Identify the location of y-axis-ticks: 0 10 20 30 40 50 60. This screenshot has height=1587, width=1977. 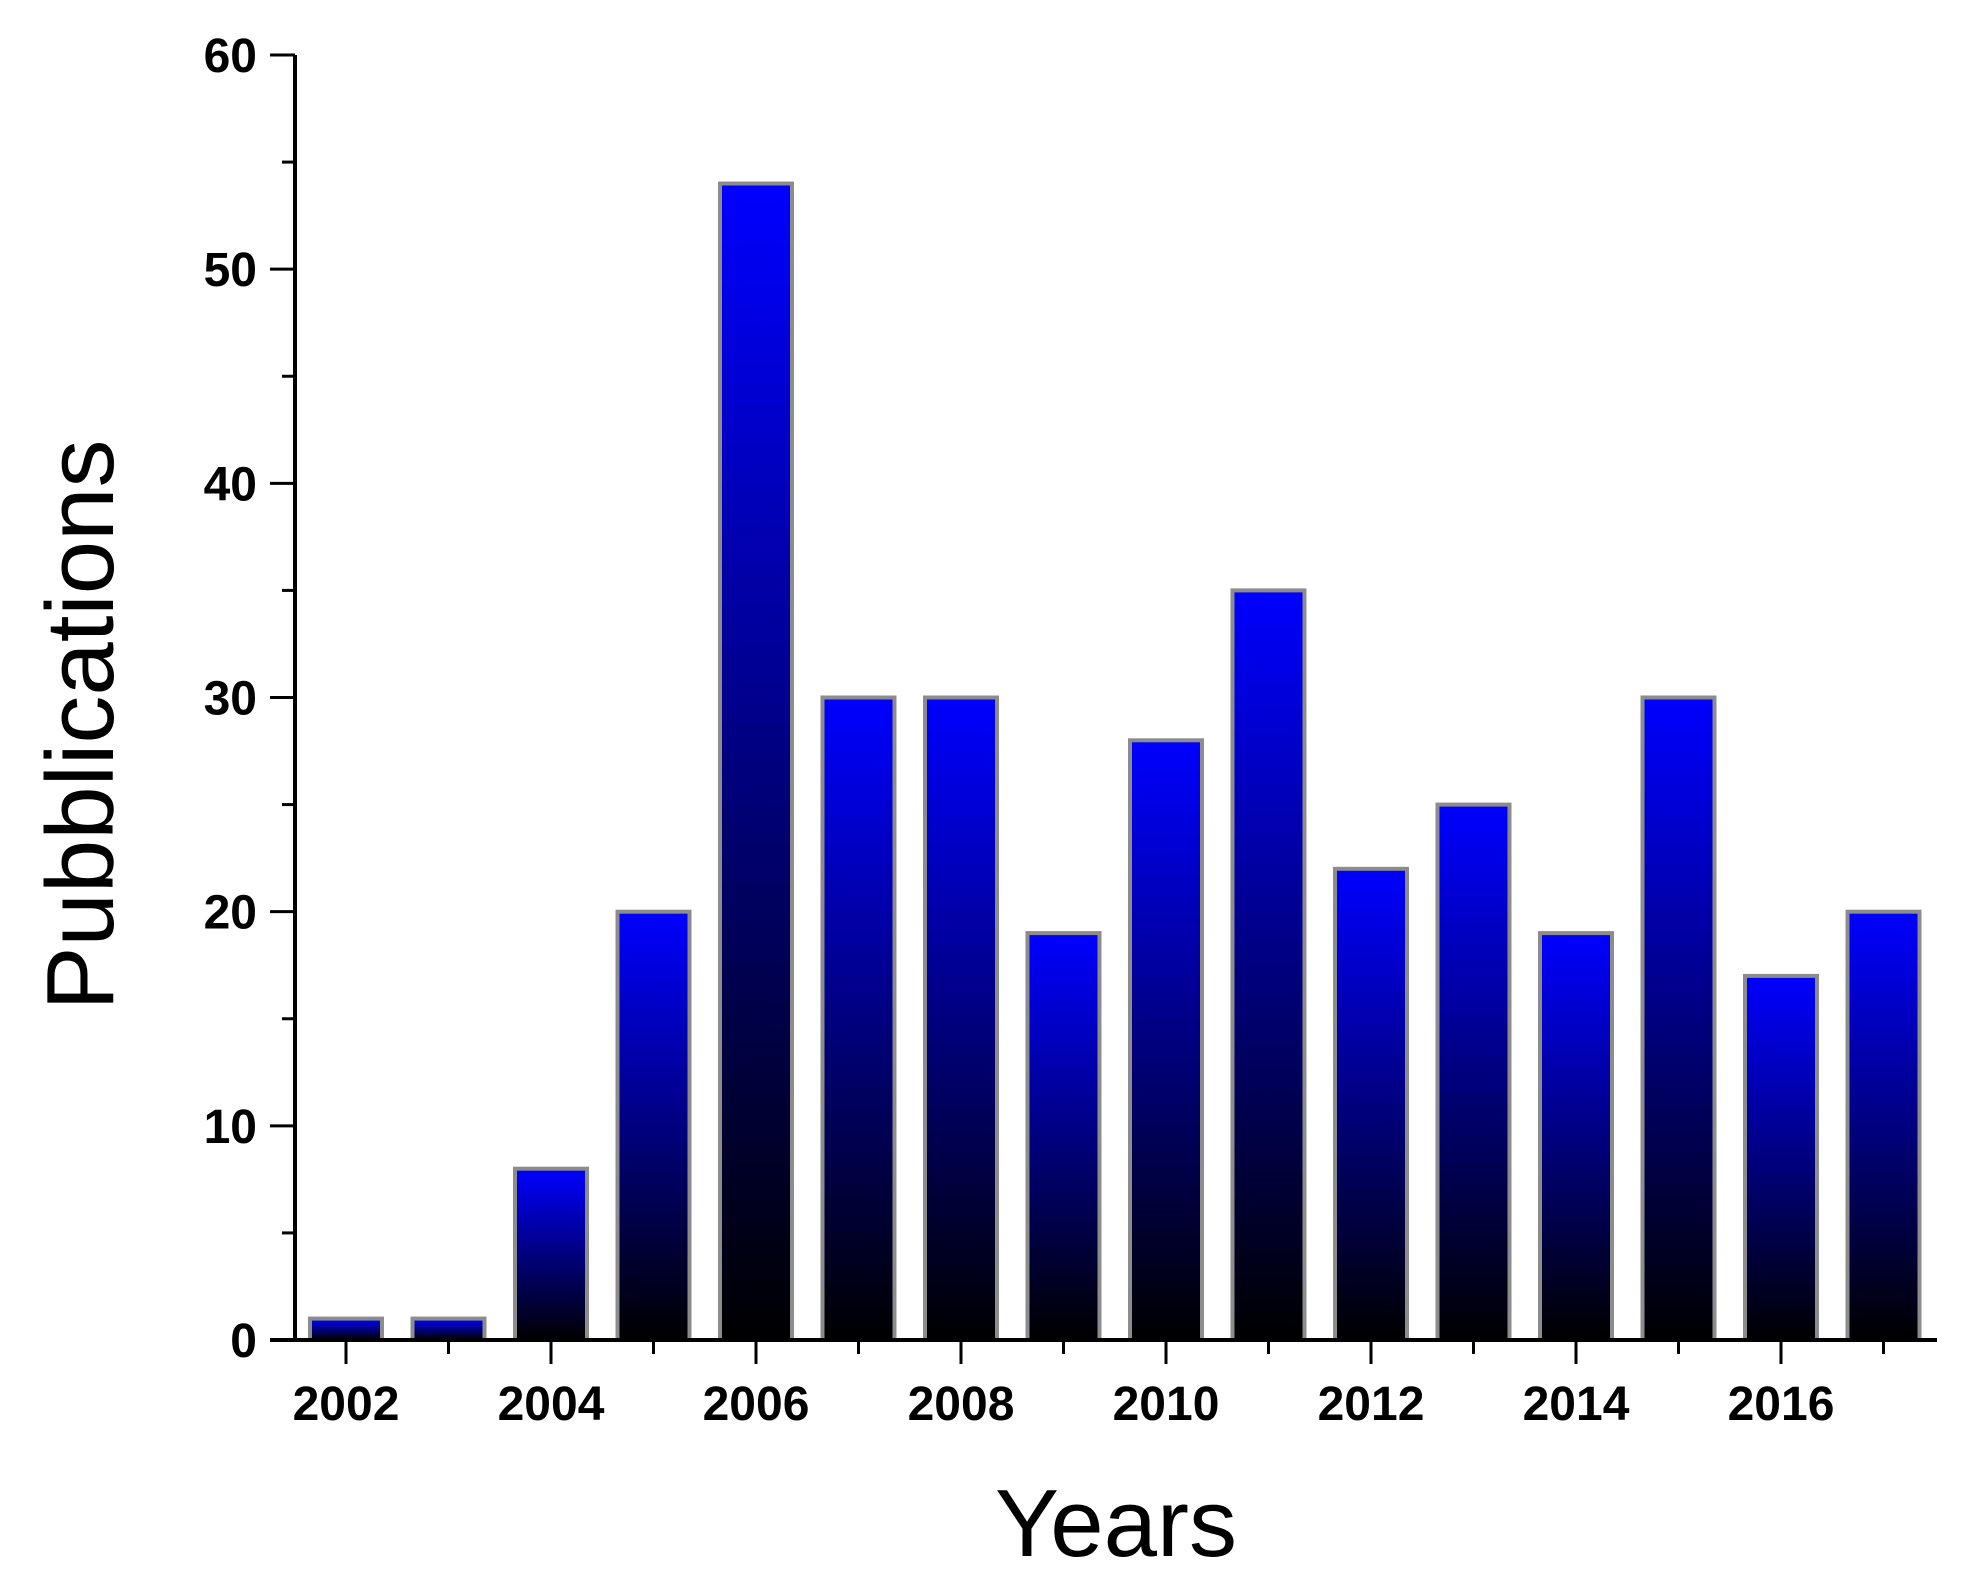
(249, 699).